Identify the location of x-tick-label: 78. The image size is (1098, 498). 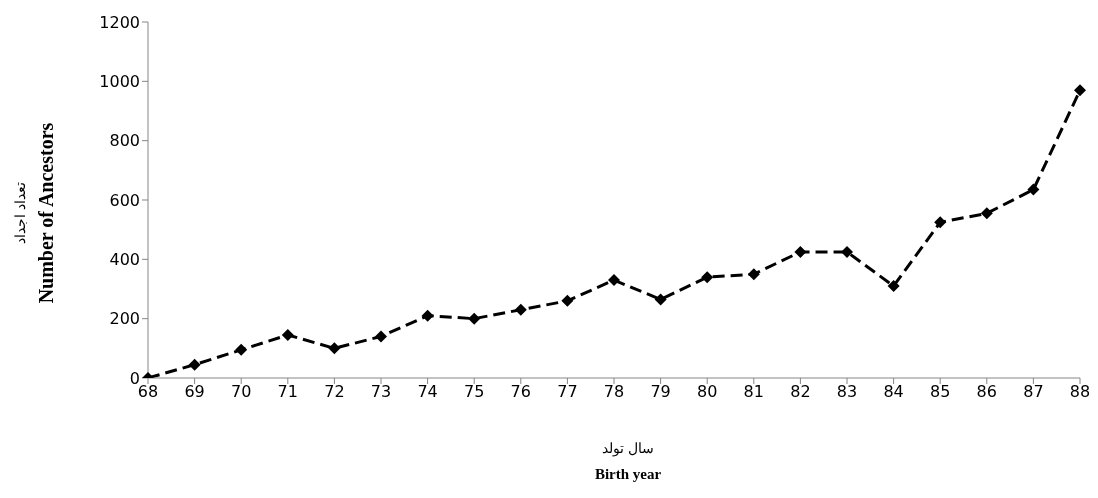
(614, 392).